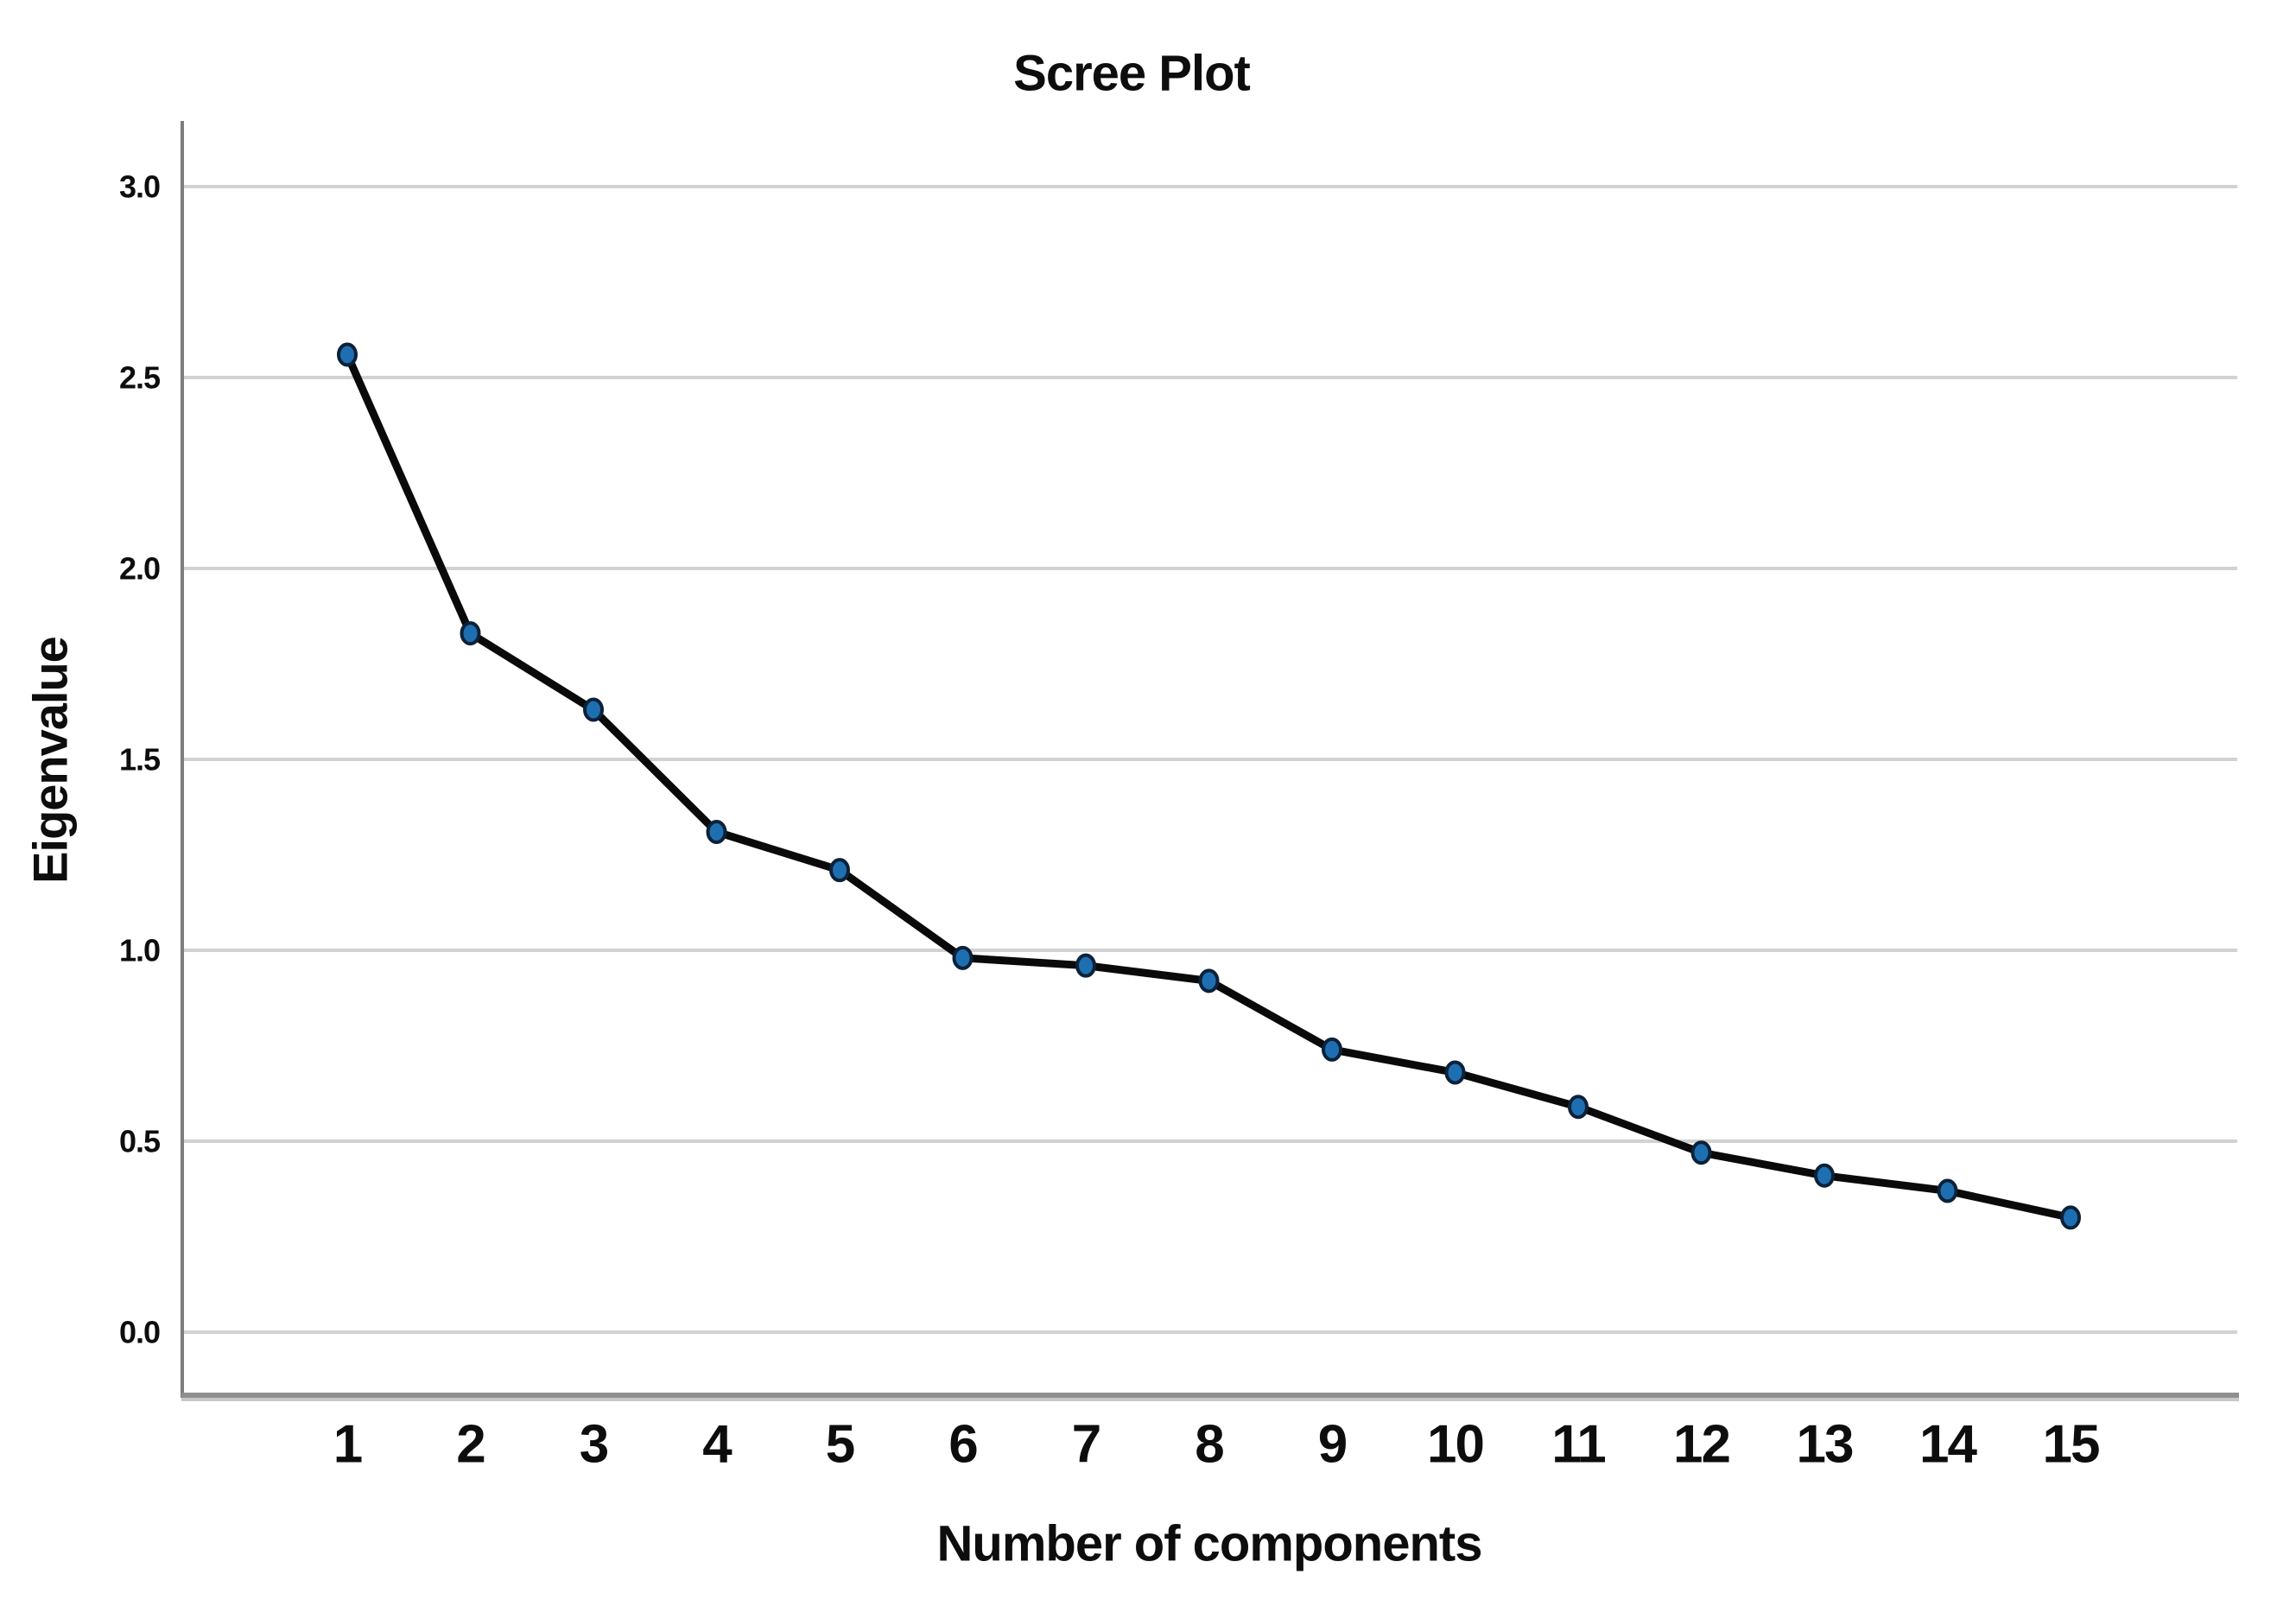 Image resolution: width=2296 pixels, height=1606 pixels. What do you see at coordinates (717, 1445) in the screenshot?
I see `x-tick-label-4: 4` at bounding box center [717, 1445].